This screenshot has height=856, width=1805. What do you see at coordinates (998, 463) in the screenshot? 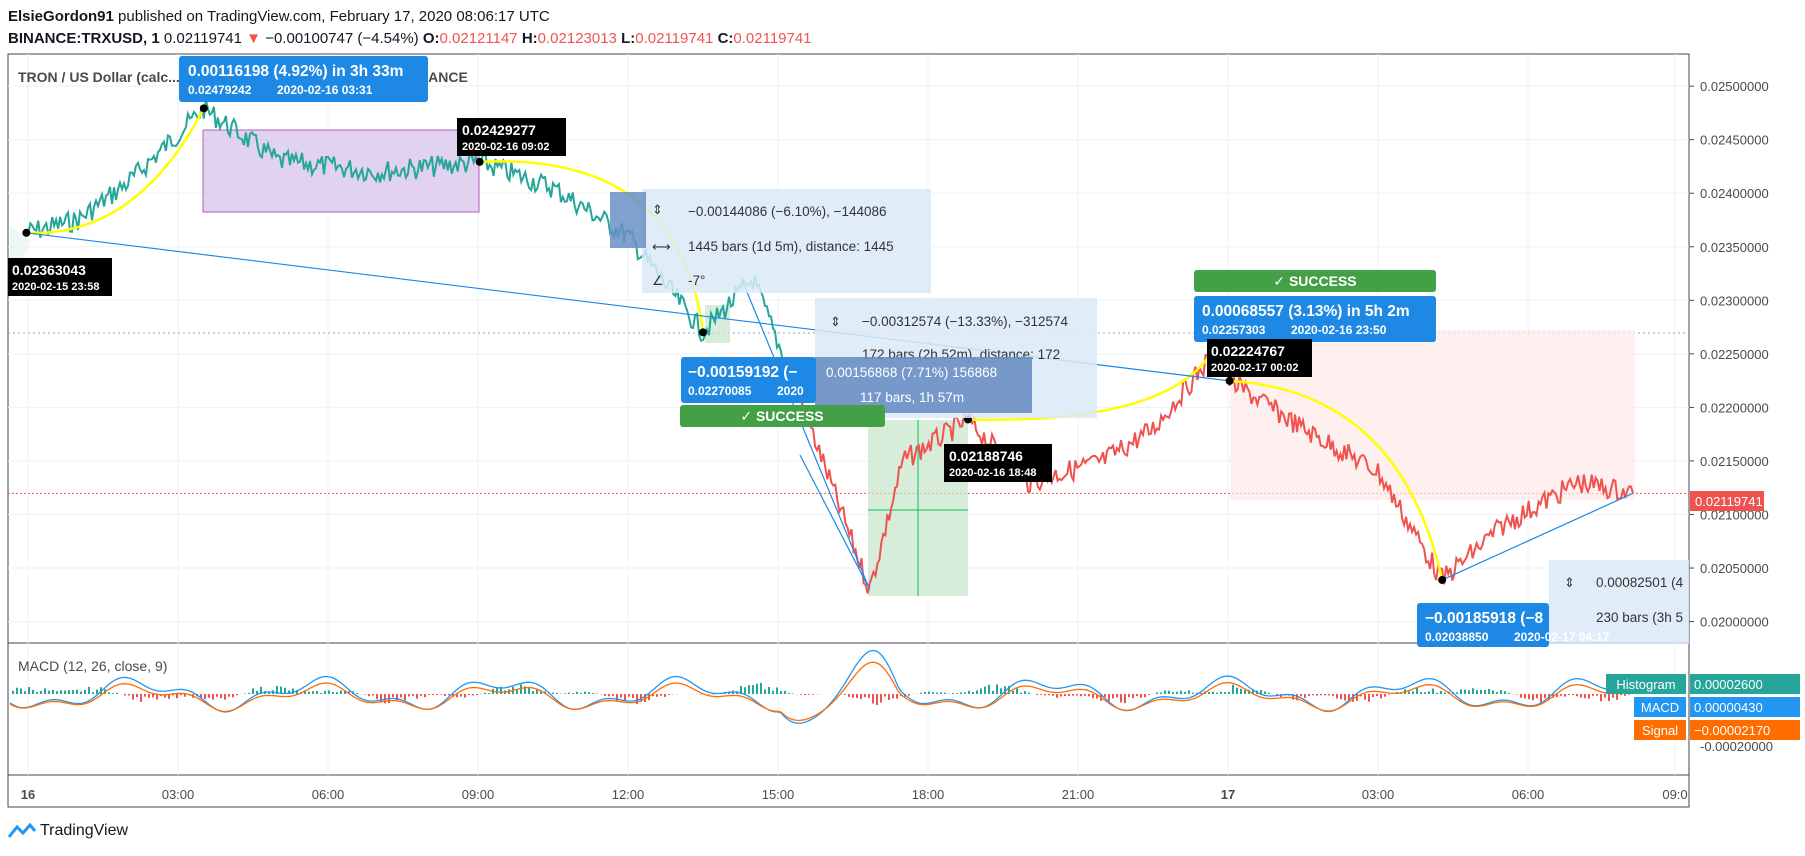
I see `price-tag-1848: 0.02188746 2020-02-16 18:48` at bounding box center [998, 463].